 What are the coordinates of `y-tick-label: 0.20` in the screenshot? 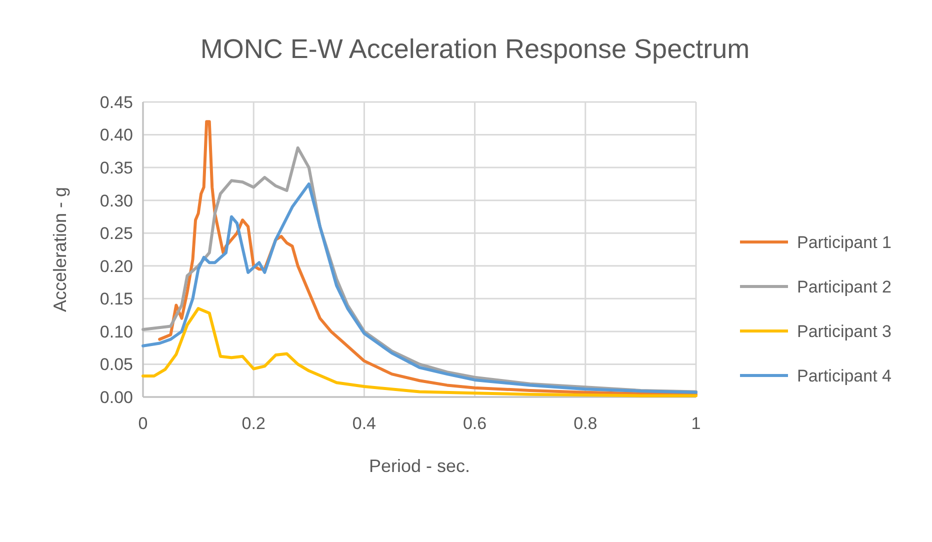 It's located at (116, 266).